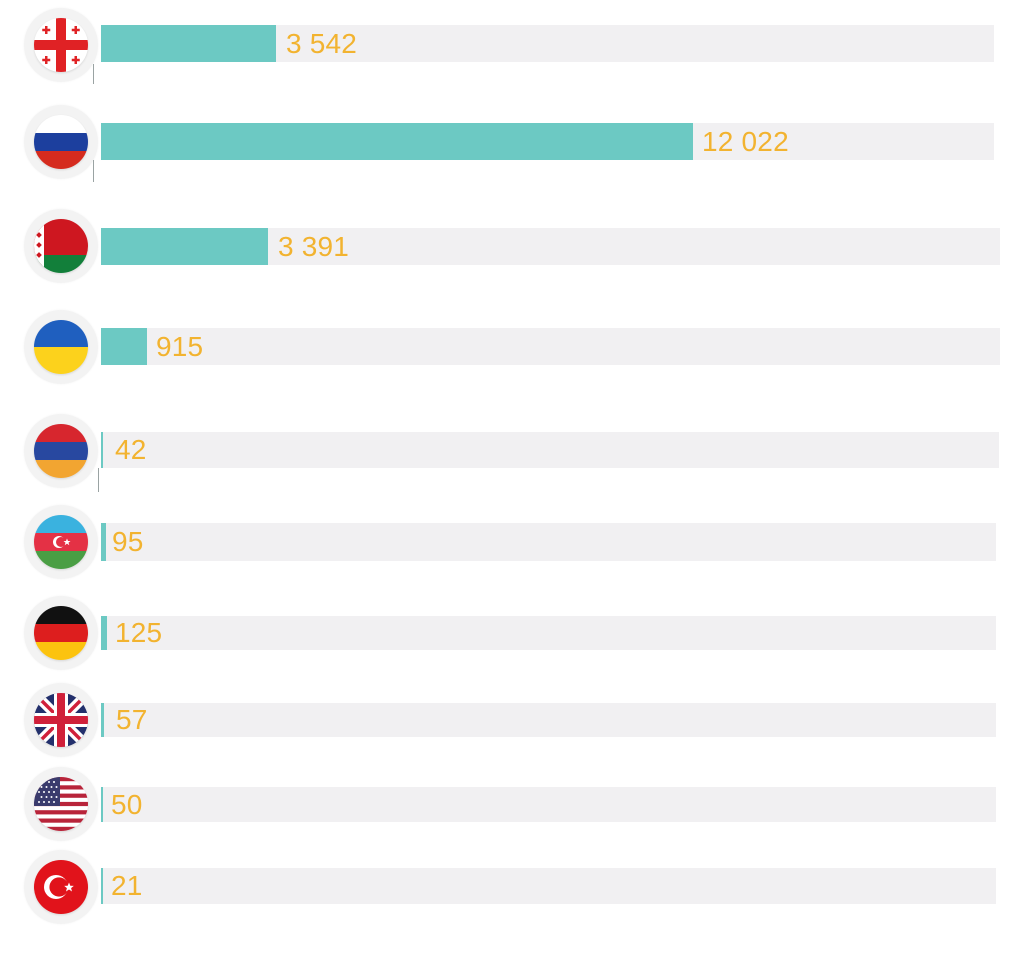 The width and height of the screenshot is (1024, 954). Describe the element at coordinates (745, 141) in the screenshot. I see `value-label: 12 022` at that location.